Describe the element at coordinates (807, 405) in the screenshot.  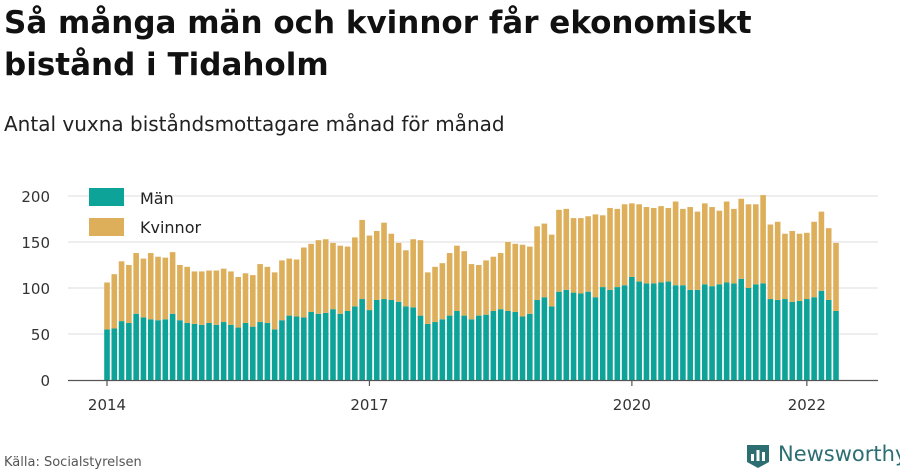
I see `x-tick-label: 2022` at that location.